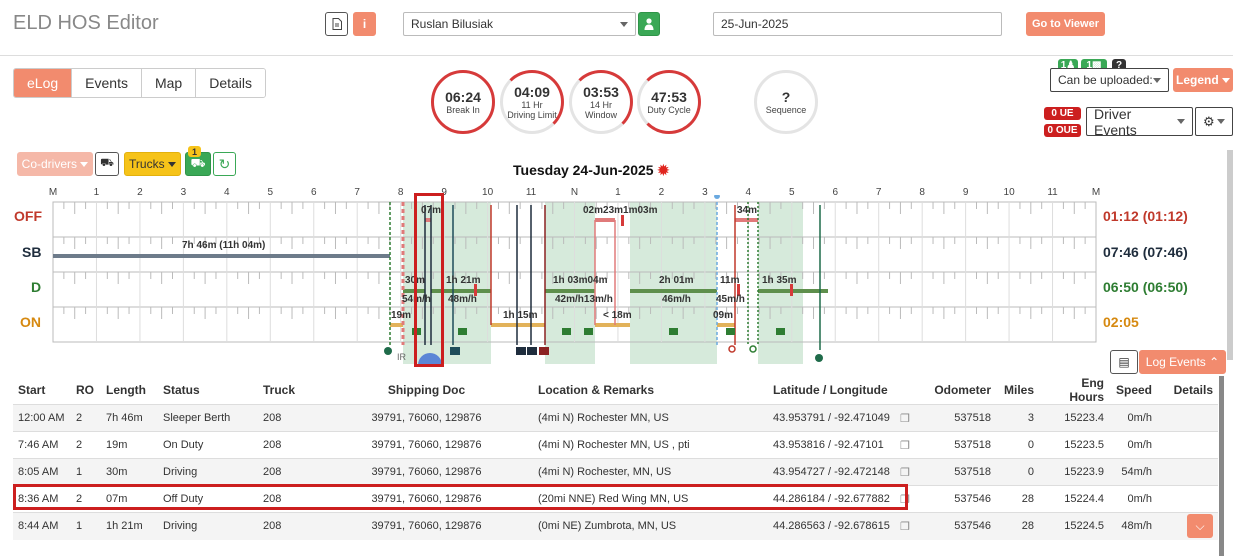  What do you see at coordinates (336, 24) in the screenshot?
I see `document-button` at bounding box center [336, 24].